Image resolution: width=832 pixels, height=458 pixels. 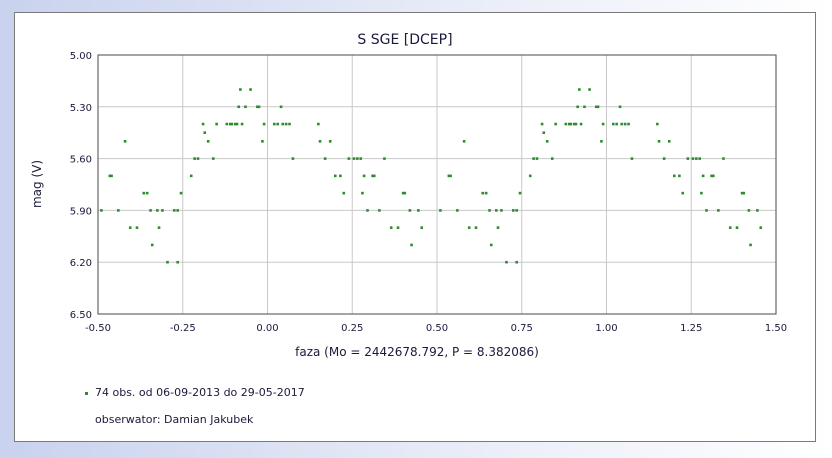 What do you see at coordinates (81, 315) in the screenshot?
I see `y-tick-label: 6.50` at bounding box center [81, 315].